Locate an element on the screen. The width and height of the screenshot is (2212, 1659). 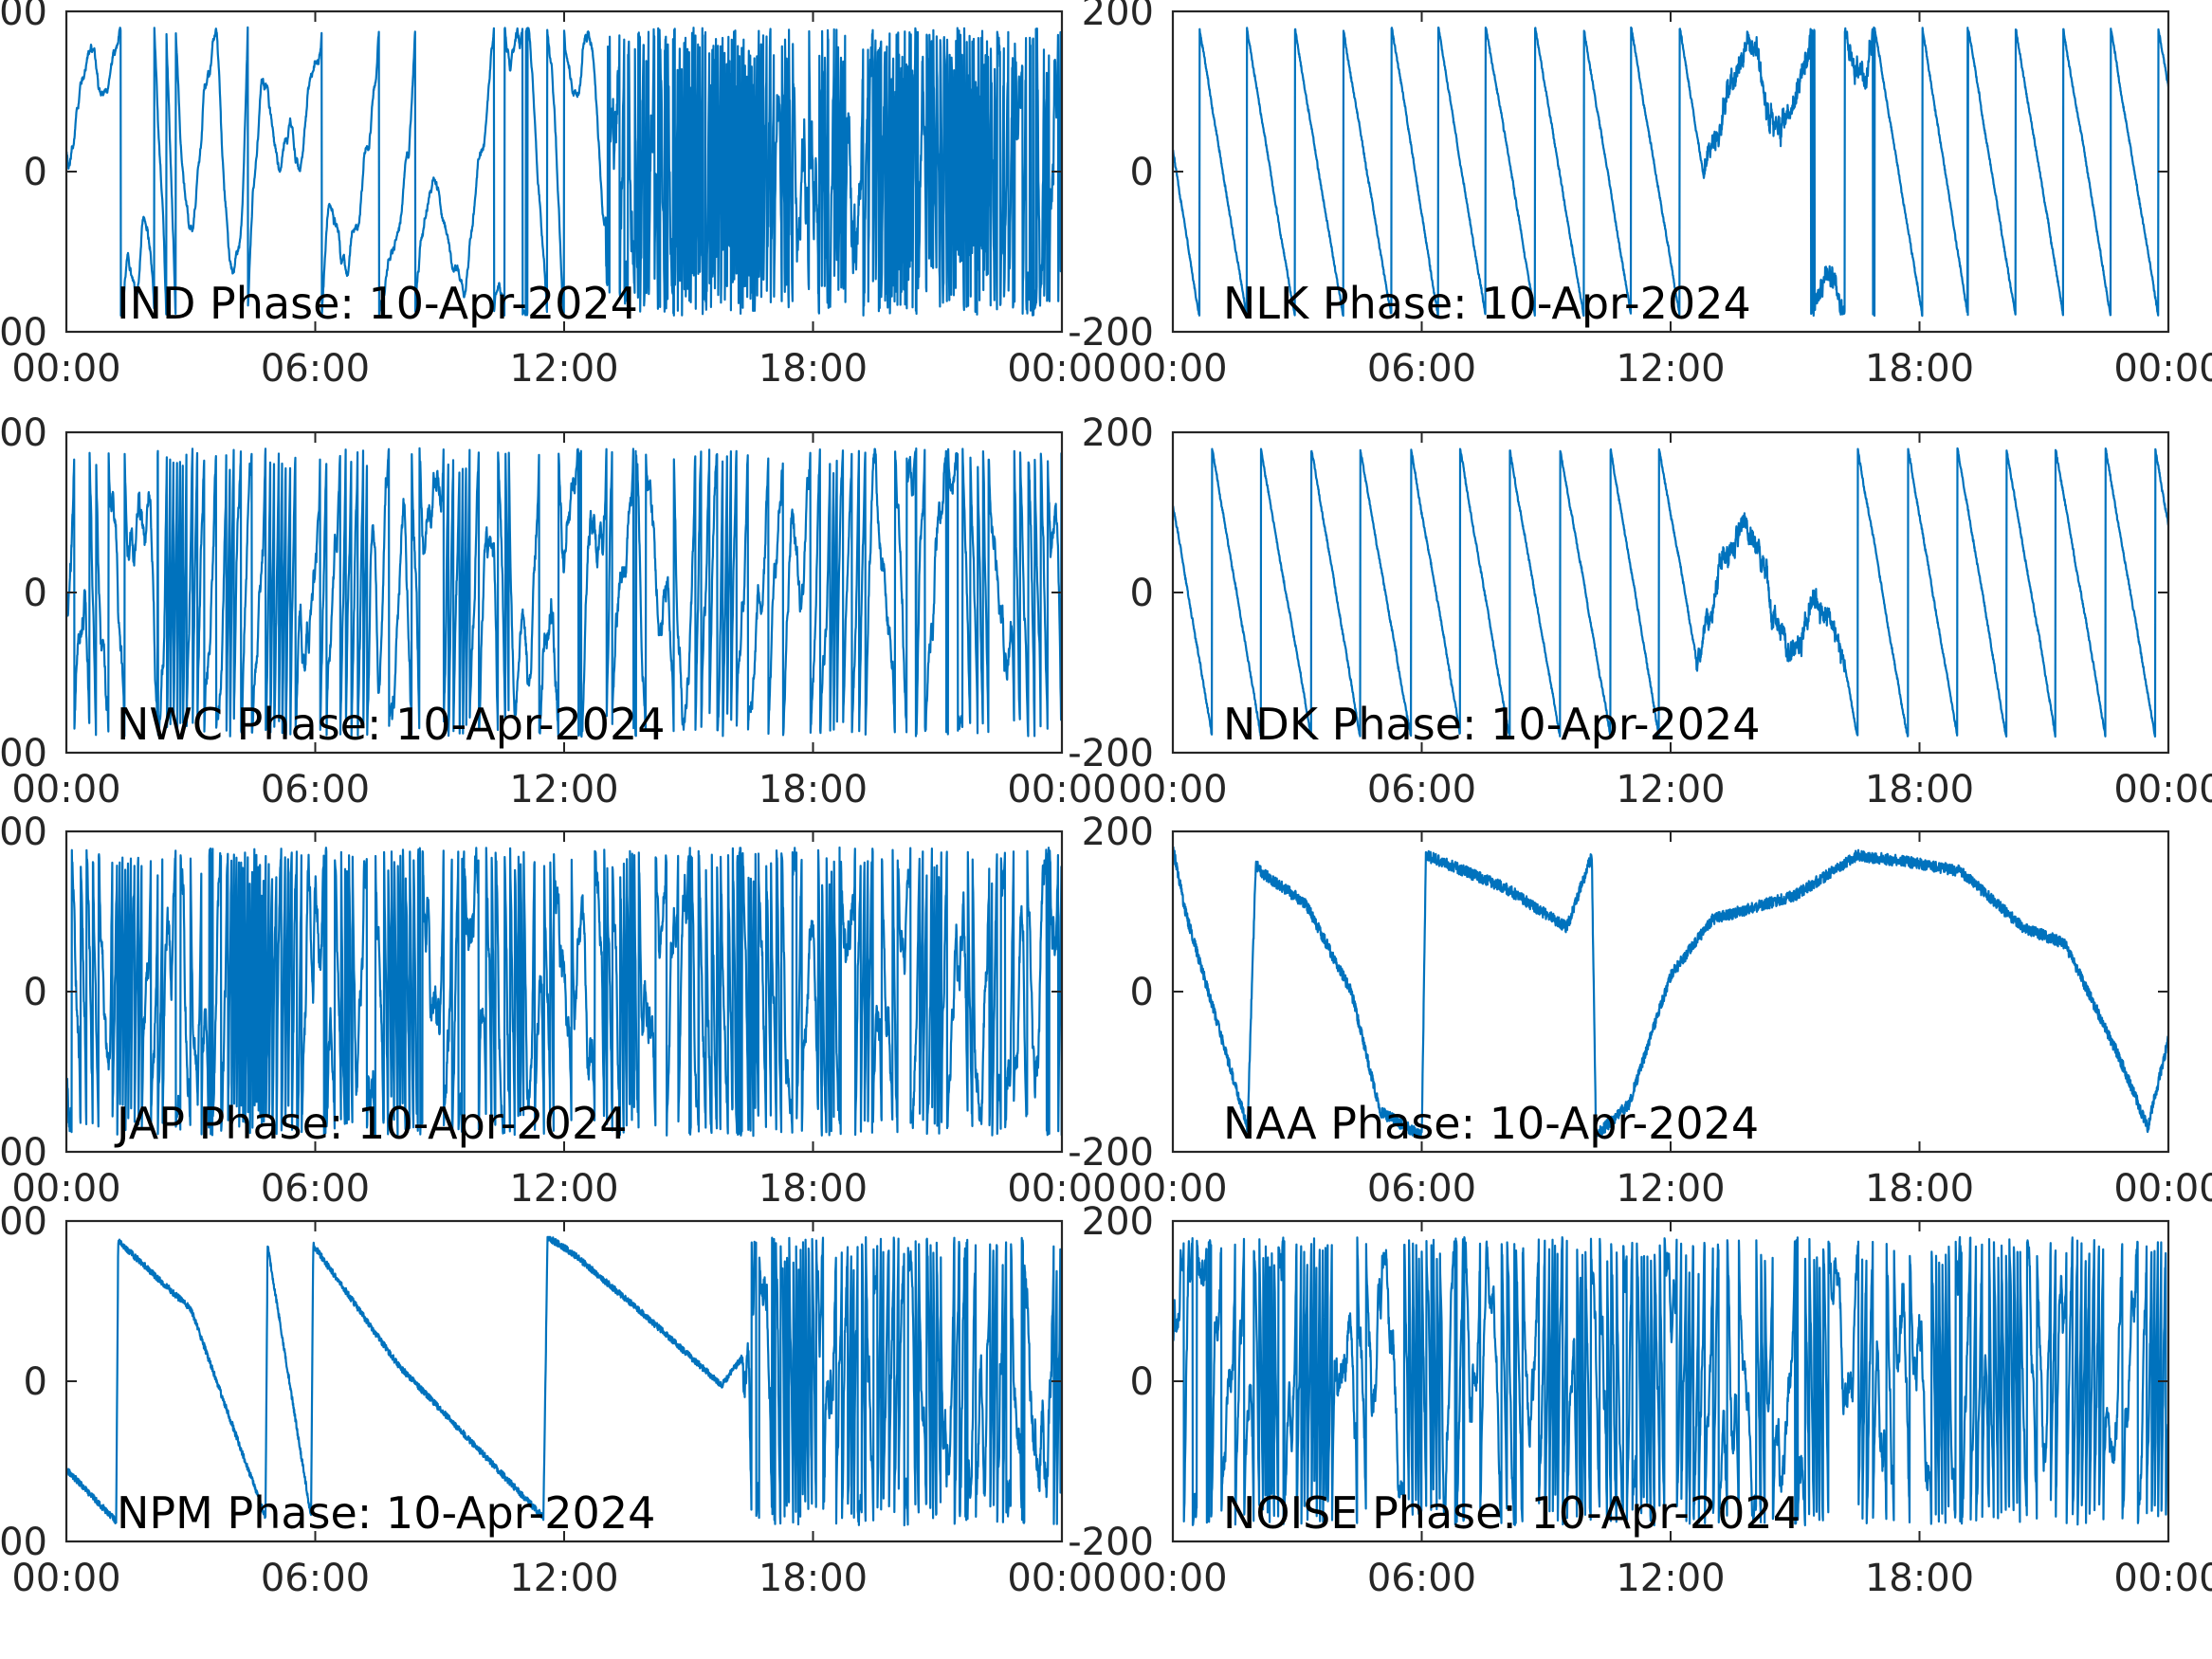
subplot-title: NDK Phase: 10-Apr-2024 is located at coordinates (1492, 724).